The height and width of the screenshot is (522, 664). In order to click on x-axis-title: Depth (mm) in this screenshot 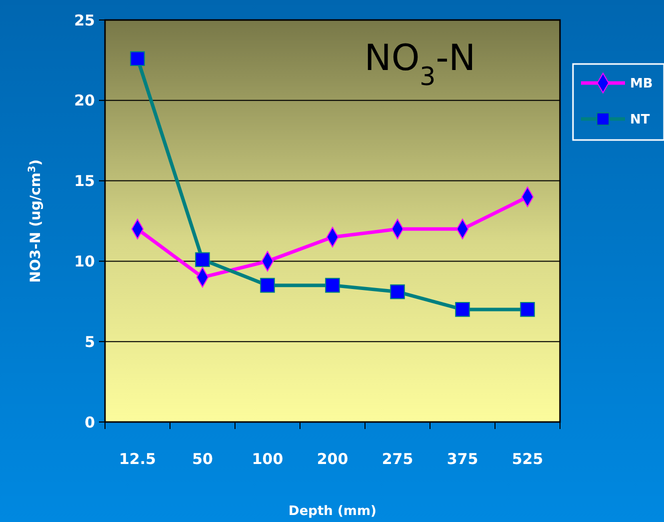, I will do `click(332, 511)`.